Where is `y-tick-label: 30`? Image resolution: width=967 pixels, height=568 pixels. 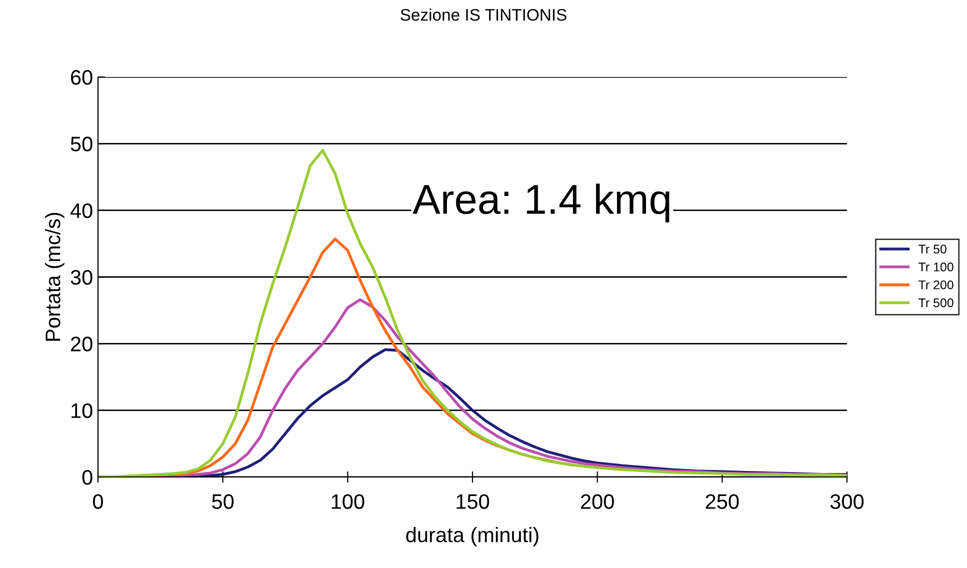 y-tick-label: 30 is located at coordinates (81, 277).